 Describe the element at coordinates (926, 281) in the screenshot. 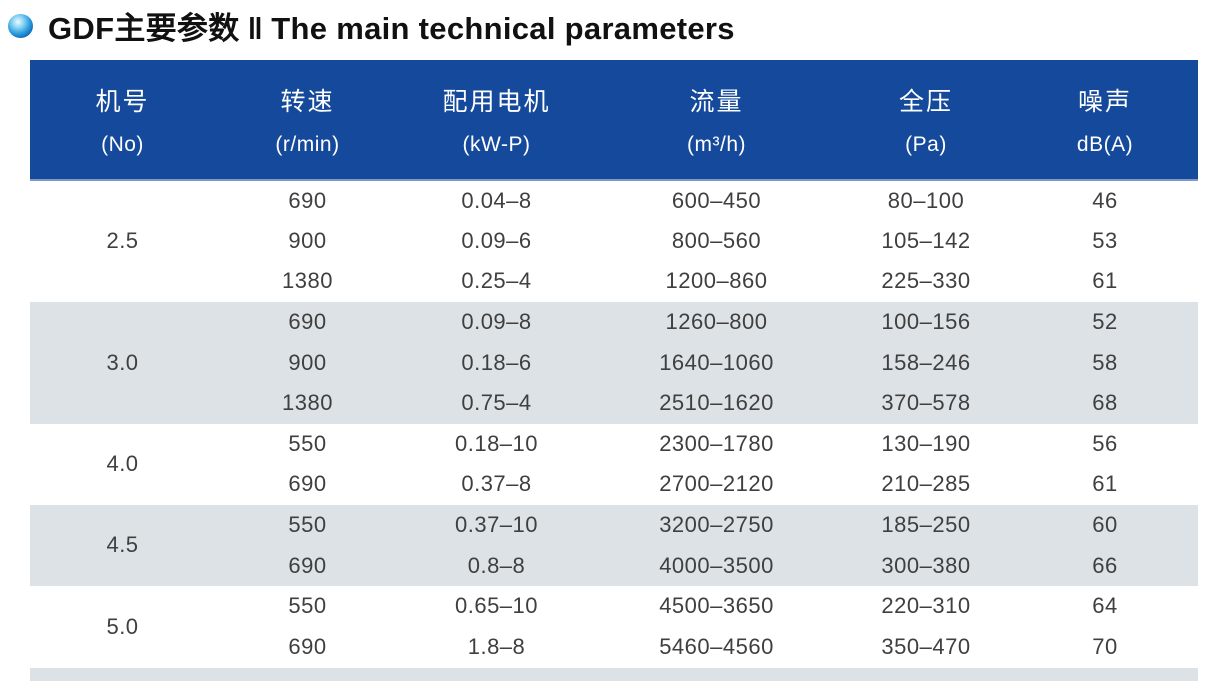

I see `pressure-cell: 225–330` at that location.